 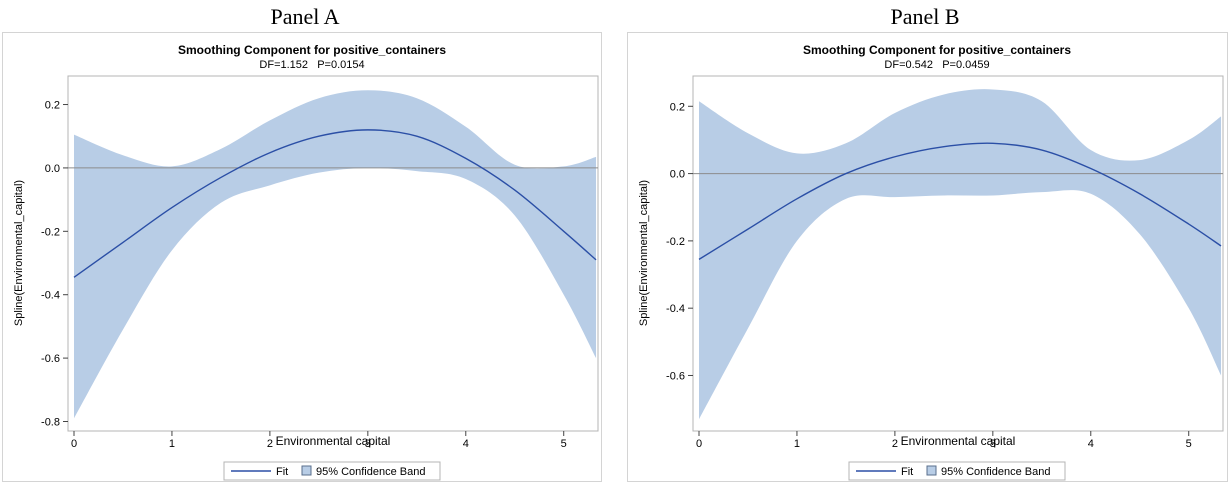 I want to click on panel-a-title: Panel A, so click(x=305, y=16).